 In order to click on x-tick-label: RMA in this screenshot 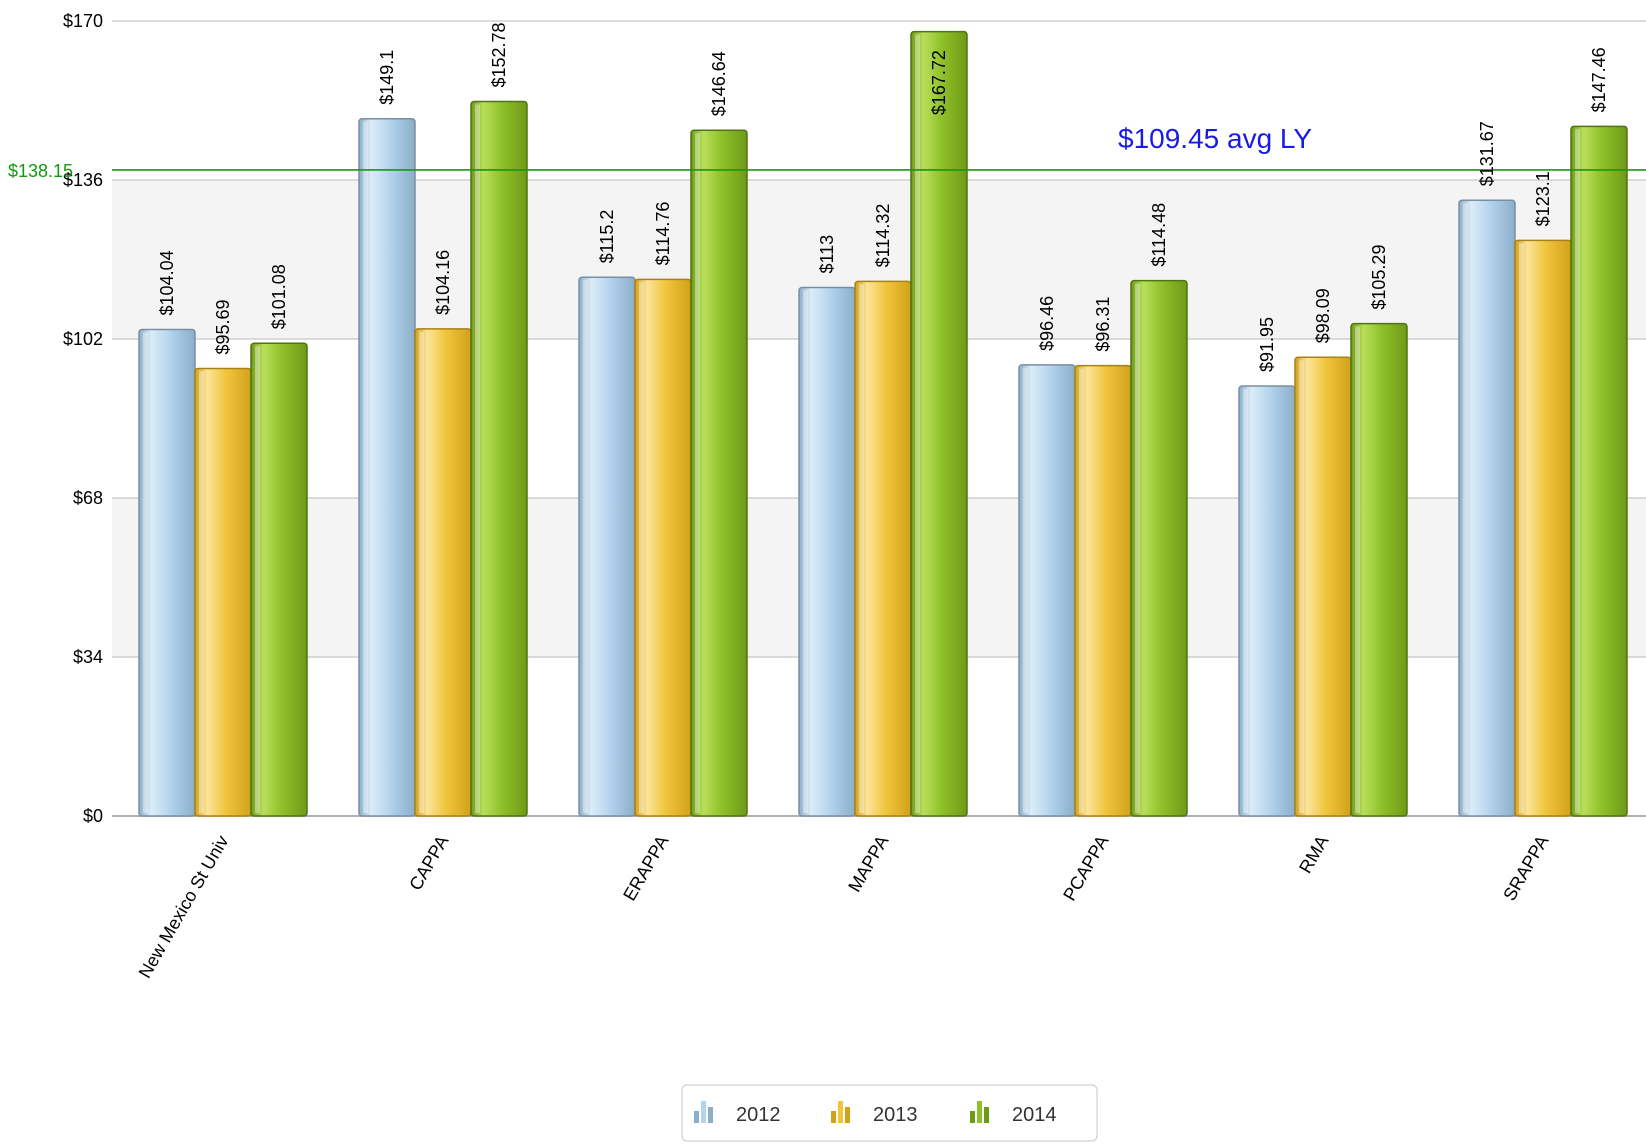, I will do `click(1313, 854)`.